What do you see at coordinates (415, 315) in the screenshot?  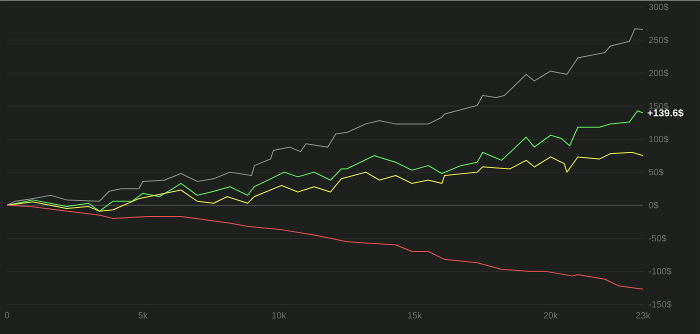 I see `x-tick-label: 15k` at bounding box center [415, 315].